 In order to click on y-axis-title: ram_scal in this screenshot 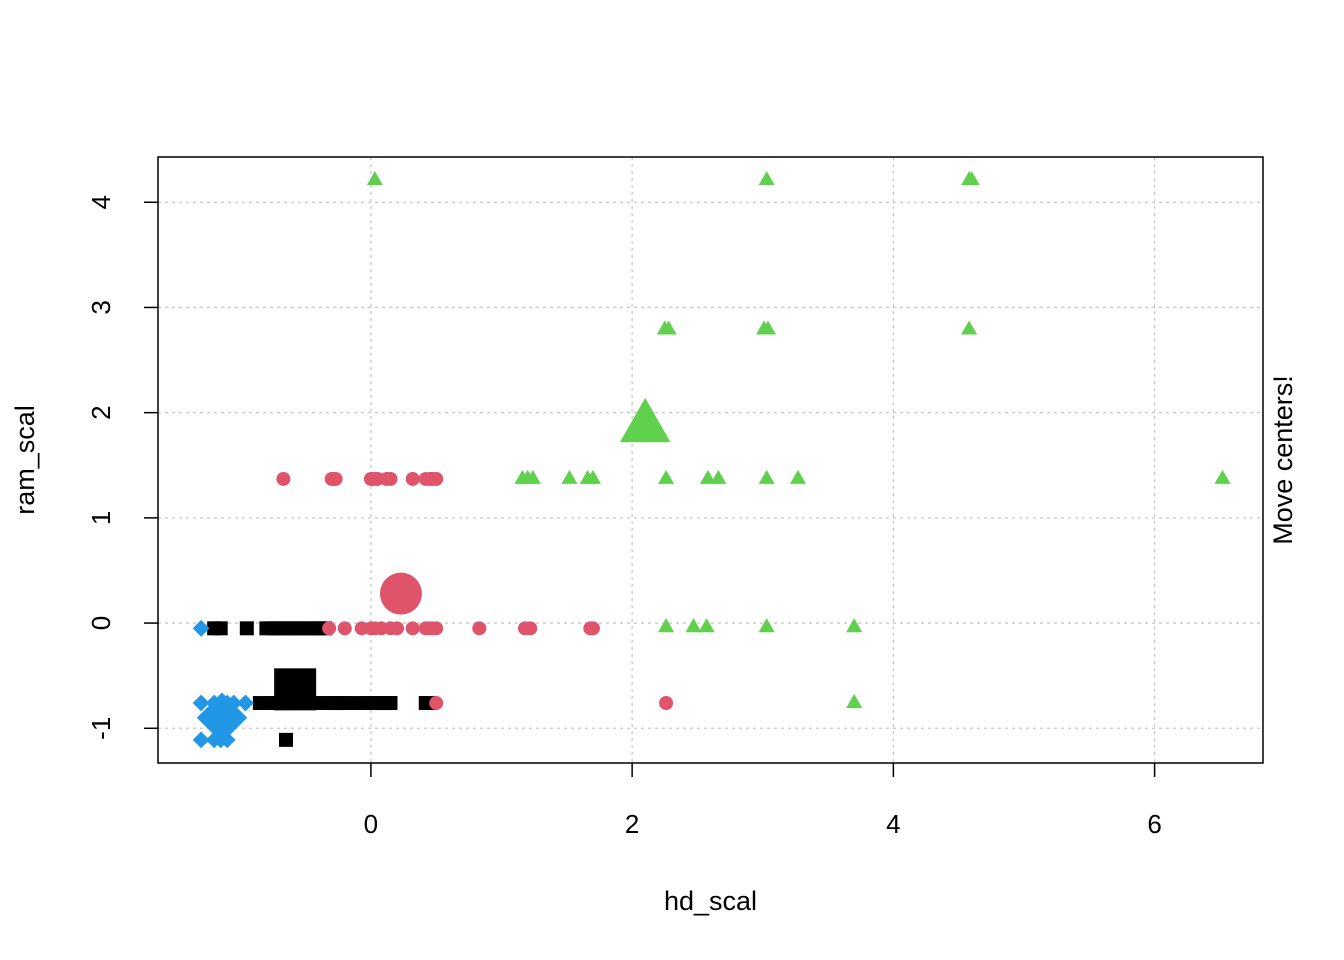, I will do `click(25, 460)`.